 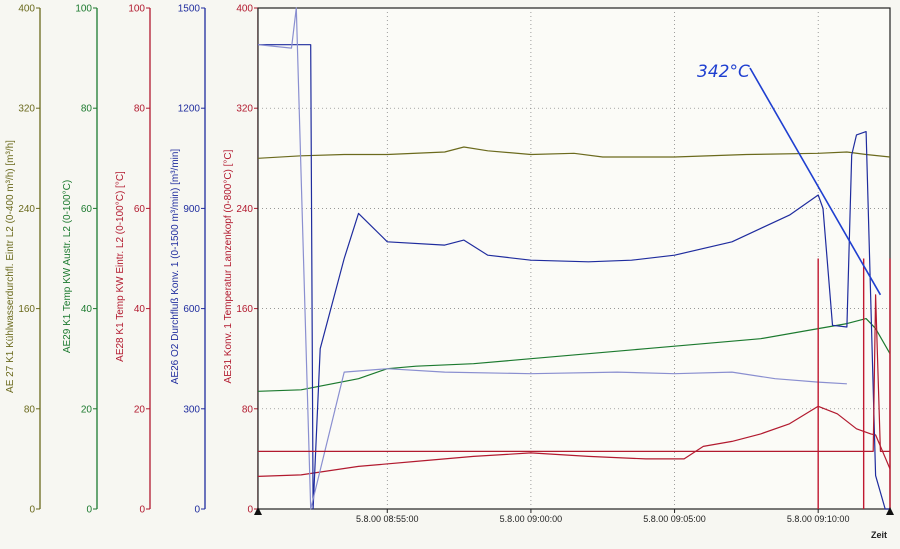 What do you see at coordinates (815, 181) in the screenshot?
I see `annotation-pointer` at bounding box center [815, 181].